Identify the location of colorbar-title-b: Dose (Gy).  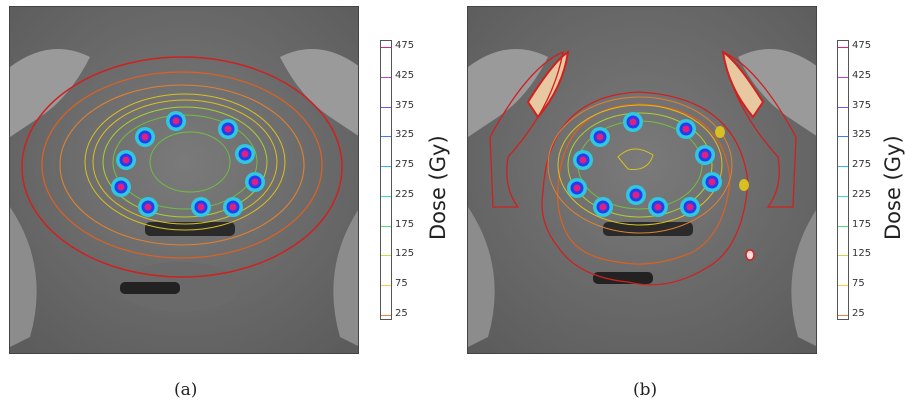
(893, 187).